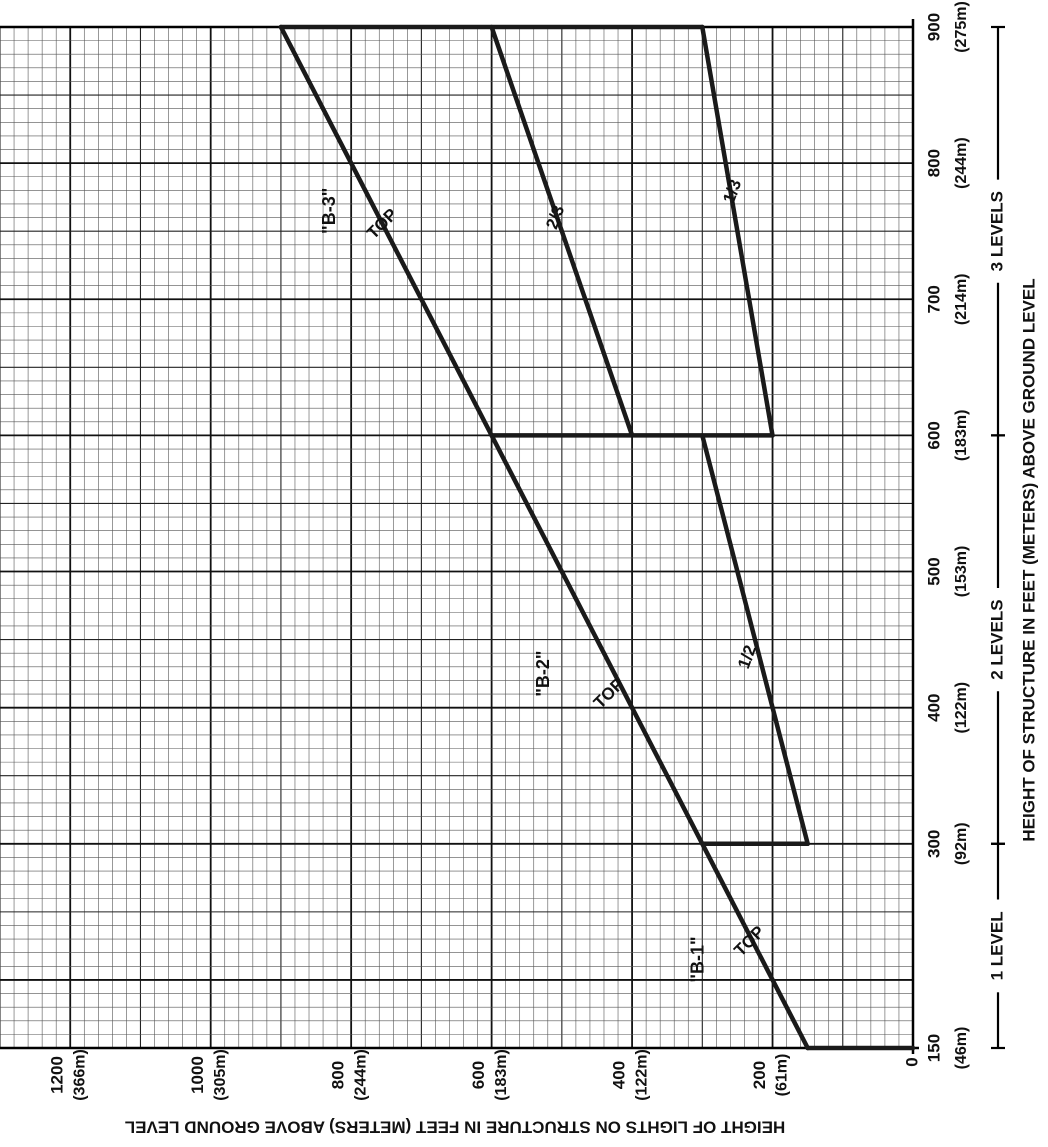  Describe the element at coordinates (933, 571) in the screenshot. I see `x-tick-label: 500` at that location.